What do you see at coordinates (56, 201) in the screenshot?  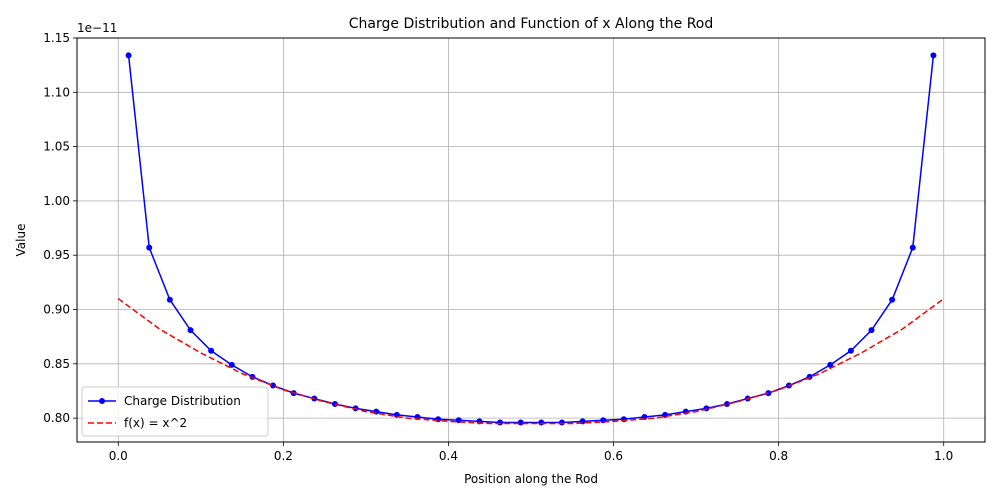 I see `y-tick-label: 1.00` at bounding box center [56, 201].